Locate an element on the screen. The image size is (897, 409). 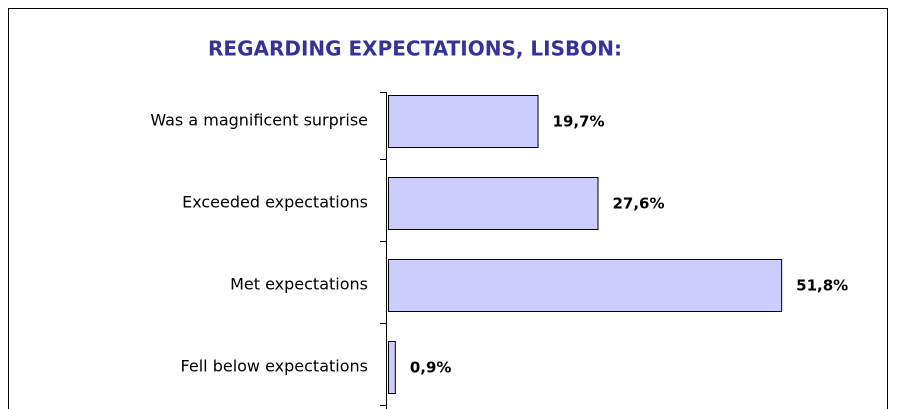
category-label: Fell below expectations is located at coordinates (274, 366).